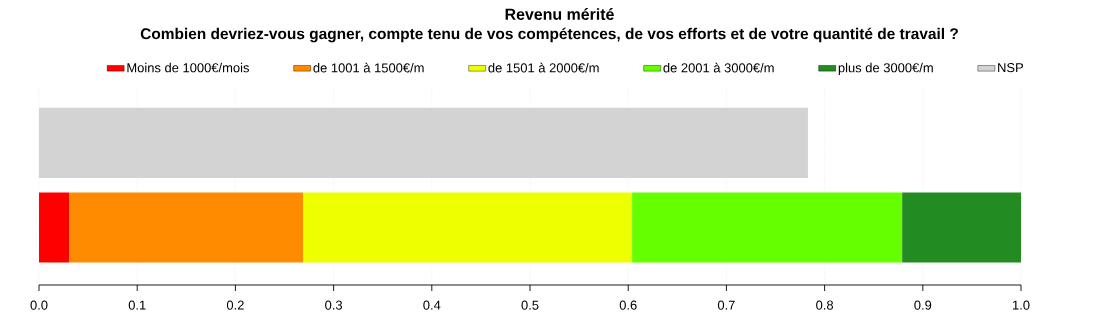  What do you see at coordinates (718, 67) in the screenshot?
I see `legend-label: de 2001 à 3000€/m` at bounding box center [718, 67].